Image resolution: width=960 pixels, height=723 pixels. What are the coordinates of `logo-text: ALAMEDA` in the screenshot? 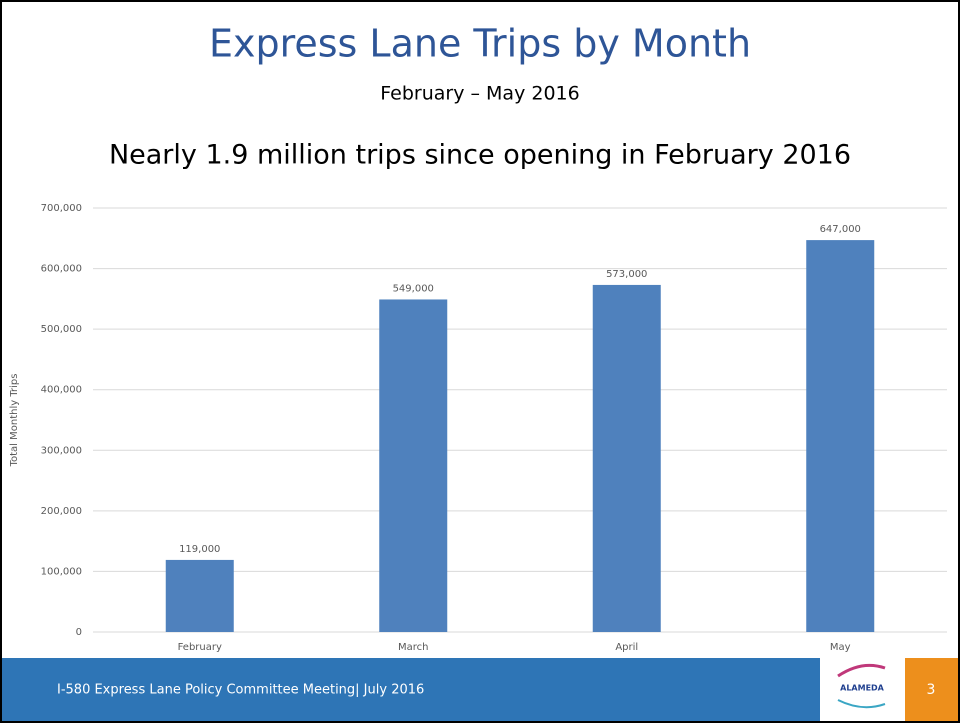 It's located at (862, 688).